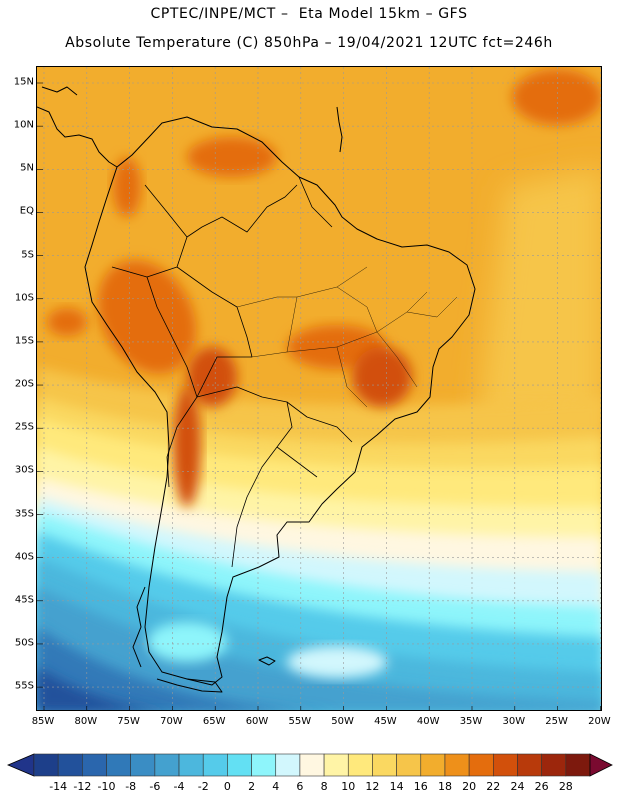  What do you see at coordinates (347, 337) in the screenshot?
I see `state-borders` at bounding box center [347, 337].